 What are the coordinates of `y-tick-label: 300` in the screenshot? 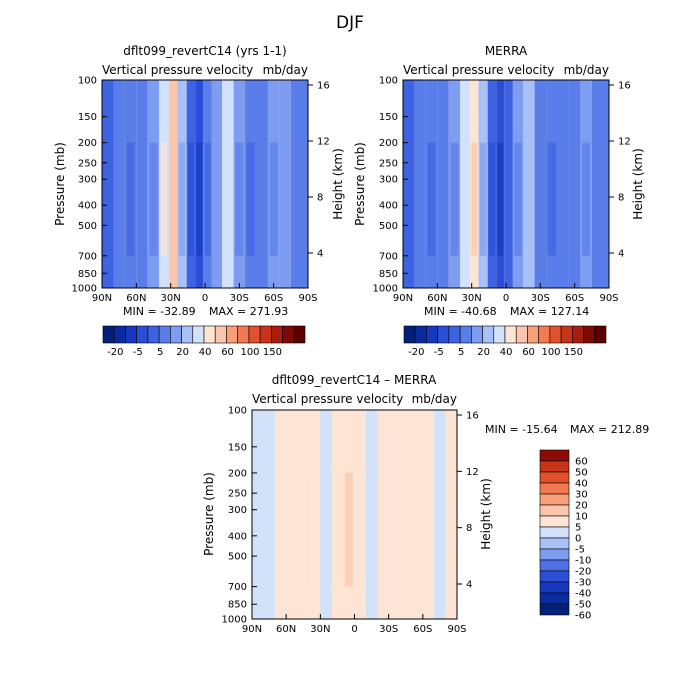 It's located at (388, 180).